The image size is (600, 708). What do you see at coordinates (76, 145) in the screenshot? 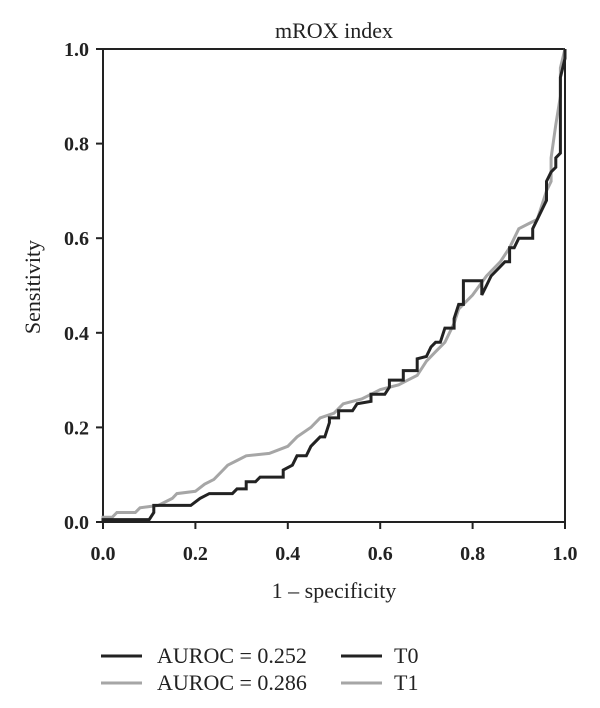
I see `y-tick-label: 0.8` at bounding box center [76, 145].